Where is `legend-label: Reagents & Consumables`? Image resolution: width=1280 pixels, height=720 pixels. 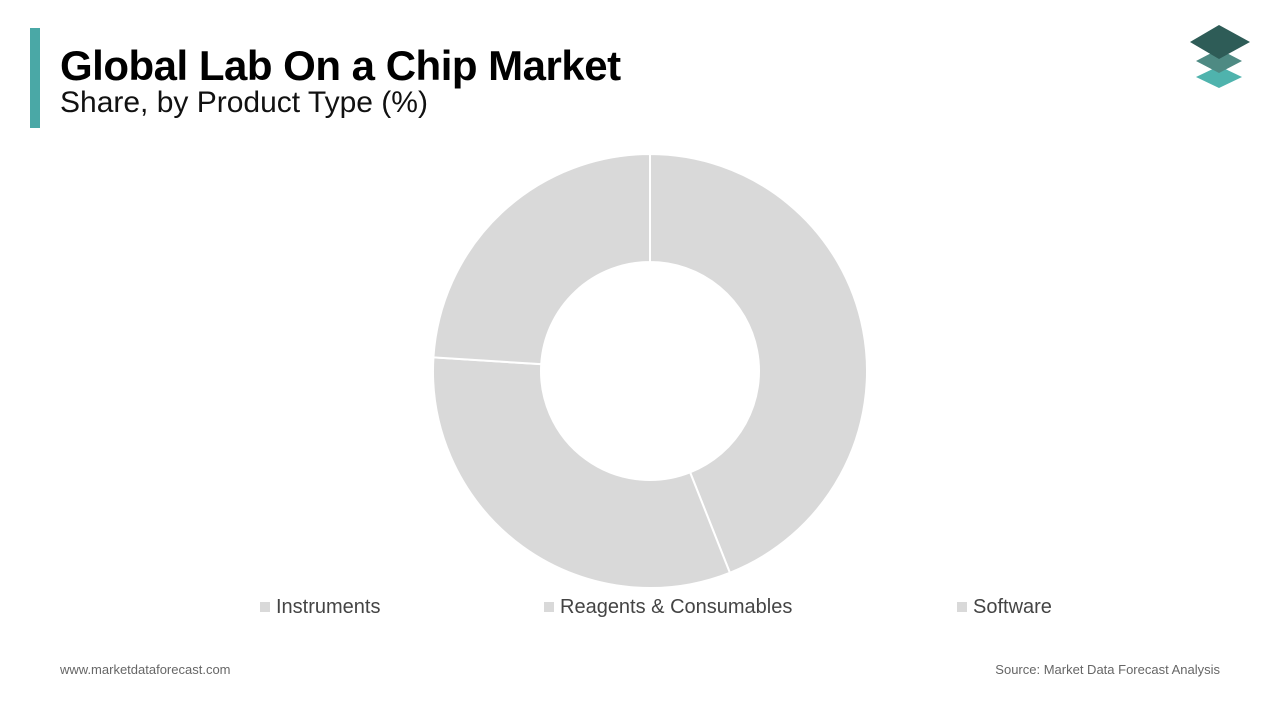 legend-label: Reagents & Consumables is located at coordinates (676, 606).